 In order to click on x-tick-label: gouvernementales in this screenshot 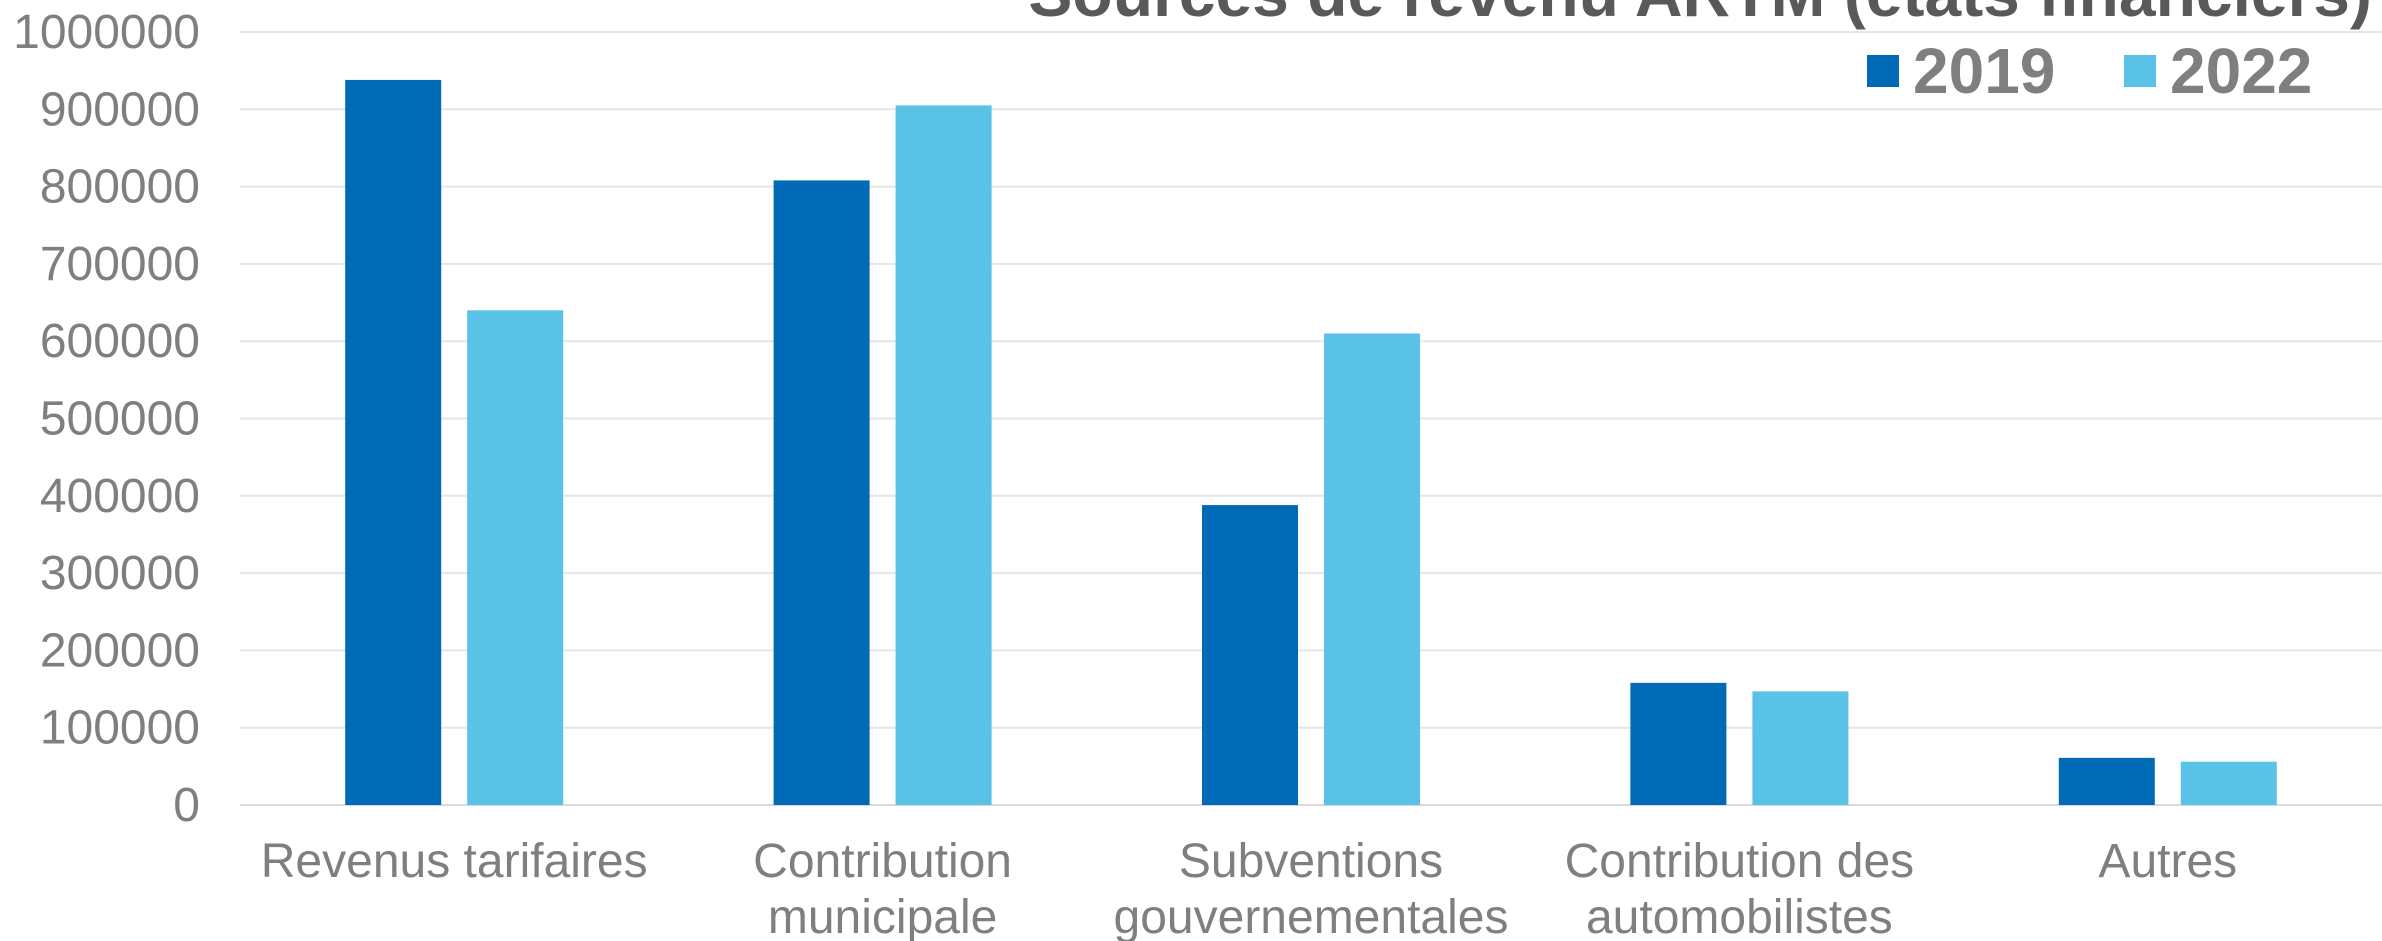, I will do `click(1311, 916)`.